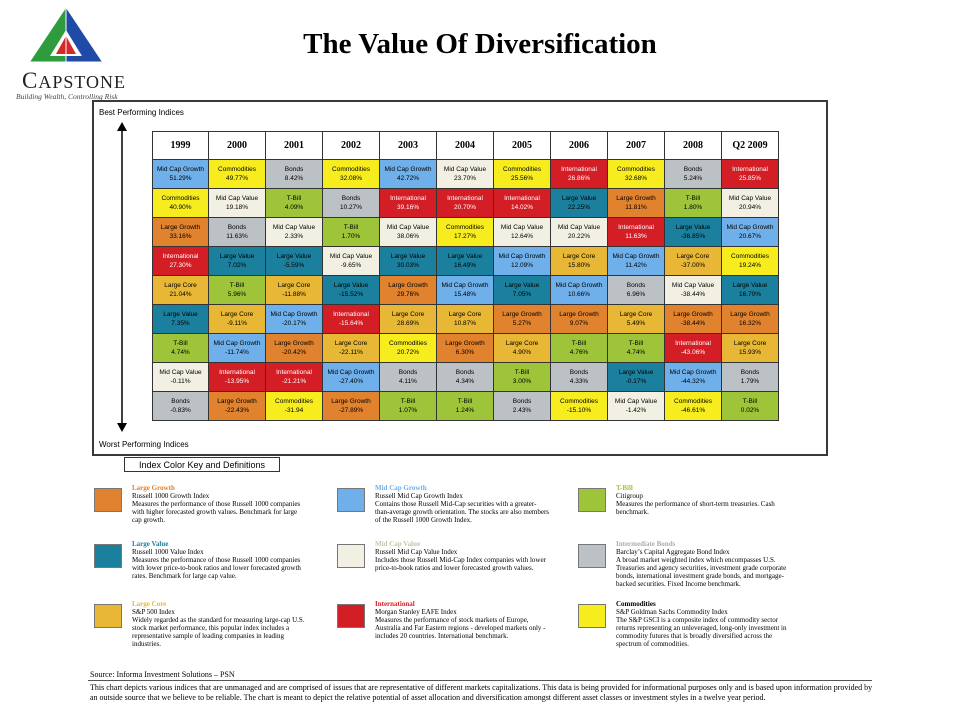 Image resolution: width=960 pixels, height=720 pixels. I want to click on legend-index: Morgan Stanley EAFE Index, so click(416, 612).